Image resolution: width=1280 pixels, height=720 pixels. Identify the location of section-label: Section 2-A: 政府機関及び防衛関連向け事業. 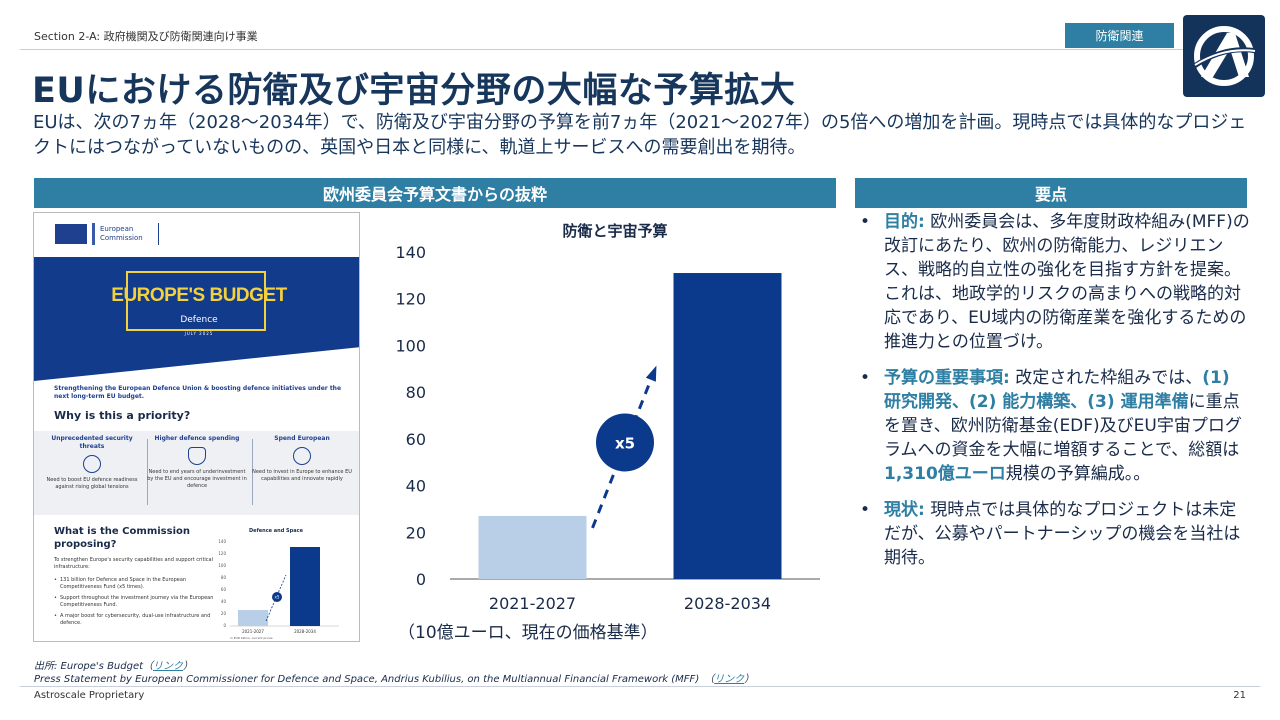
(146, 36).